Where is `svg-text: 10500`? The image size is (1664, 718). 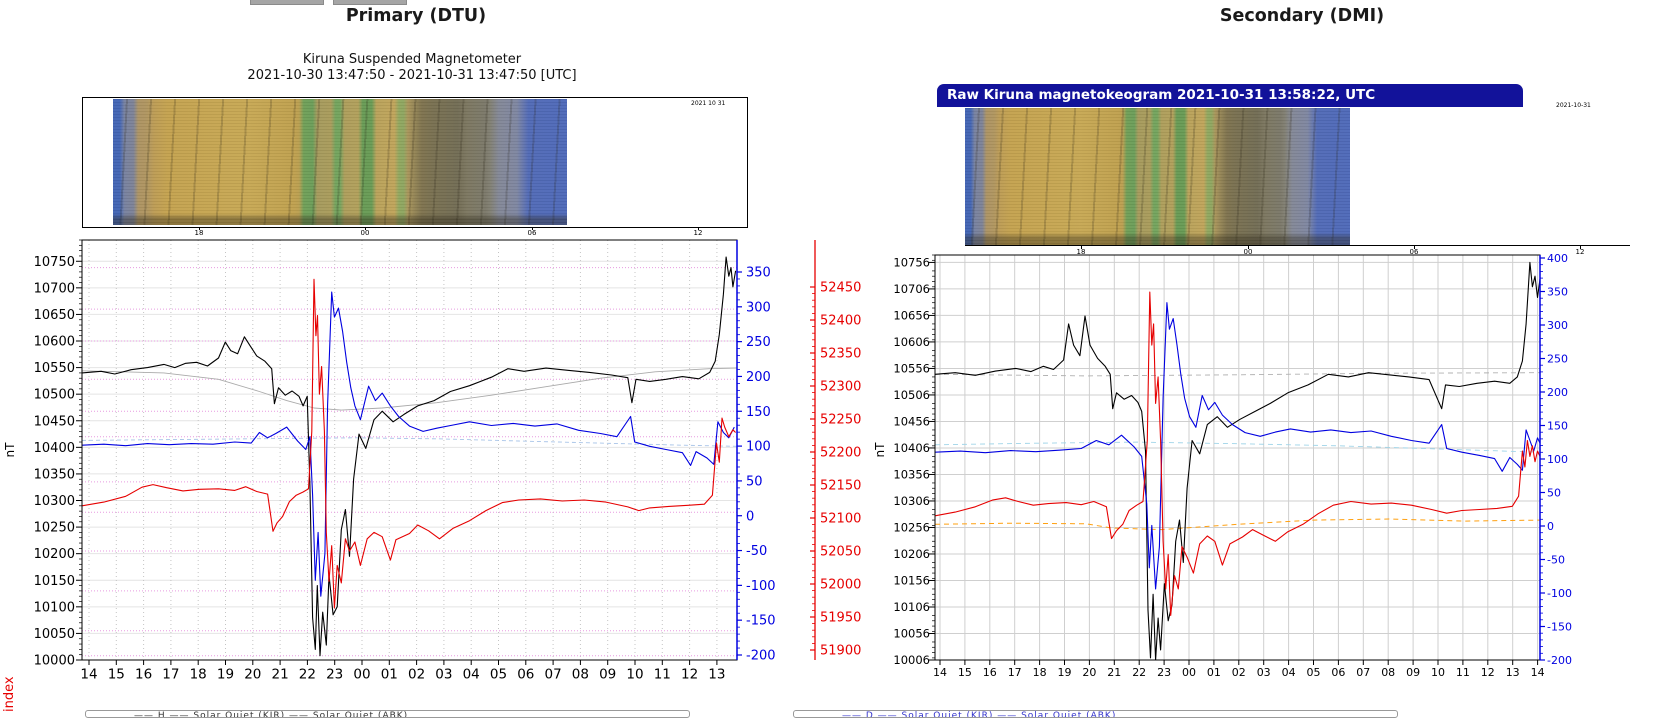 svg-text: 10500 is located at coordinates (54, 395).